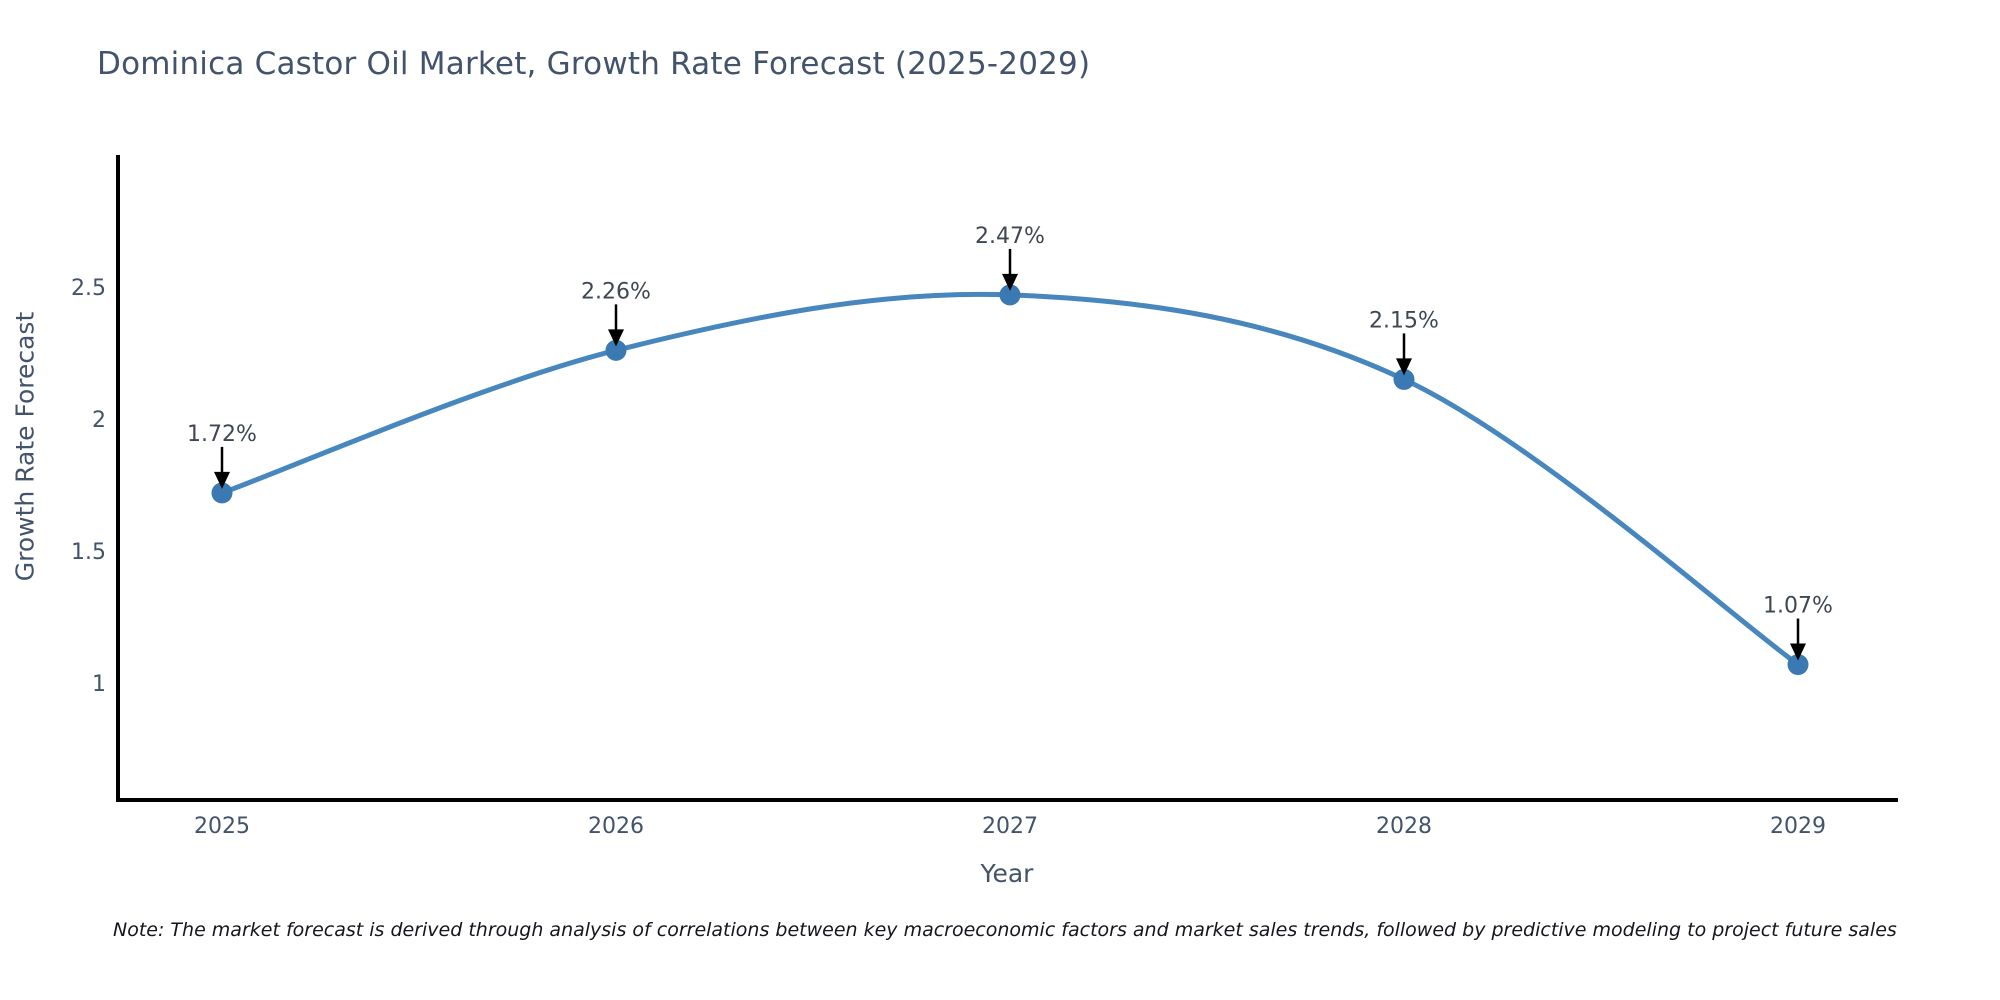  Describe the element at coordinates (99, 420) in the screenshot. I see `y-tick-label: 2` at that location.